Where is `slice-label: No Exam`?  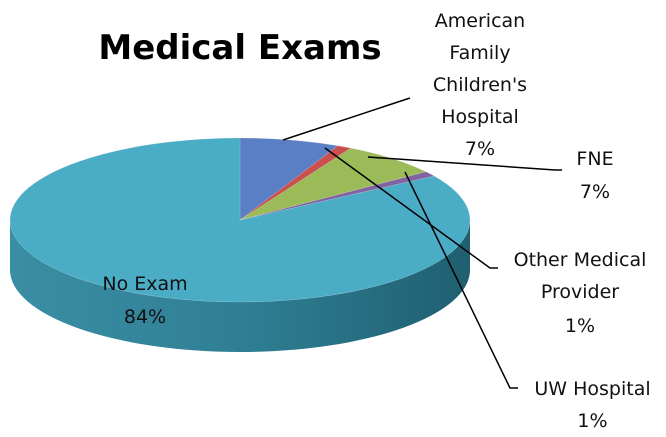 slice-label: No Exam is located at coordinates (145, 284).